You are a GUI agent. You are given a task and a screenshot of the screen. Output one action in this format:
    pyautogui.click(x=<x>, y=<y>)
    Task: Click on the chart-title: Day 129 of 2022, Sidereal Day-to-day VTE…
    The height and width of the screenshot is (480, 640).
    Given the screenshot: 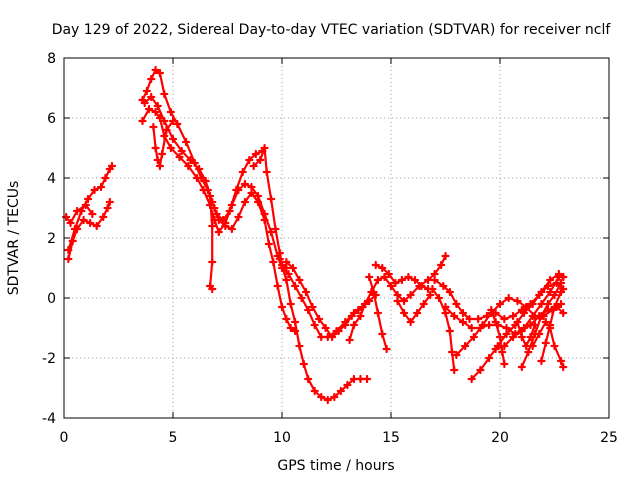 What is the action you would take?
    pyautogui.click(x=332, y=30)
    